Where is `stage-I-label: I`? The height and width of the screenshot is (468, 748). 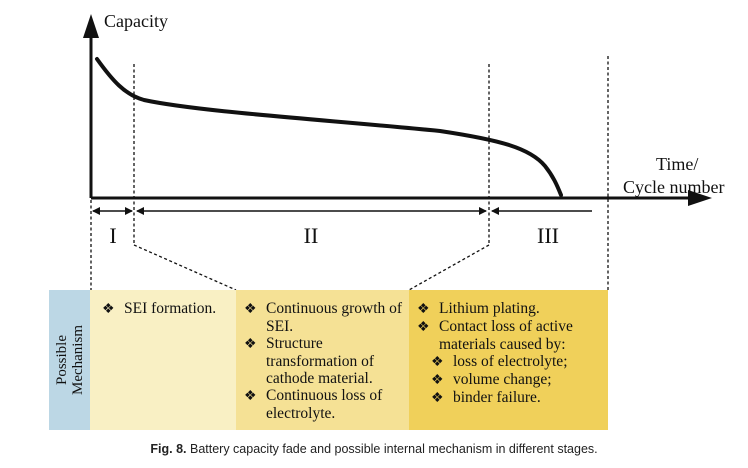 stage-I-label: I is located at coordinates (112, 235).